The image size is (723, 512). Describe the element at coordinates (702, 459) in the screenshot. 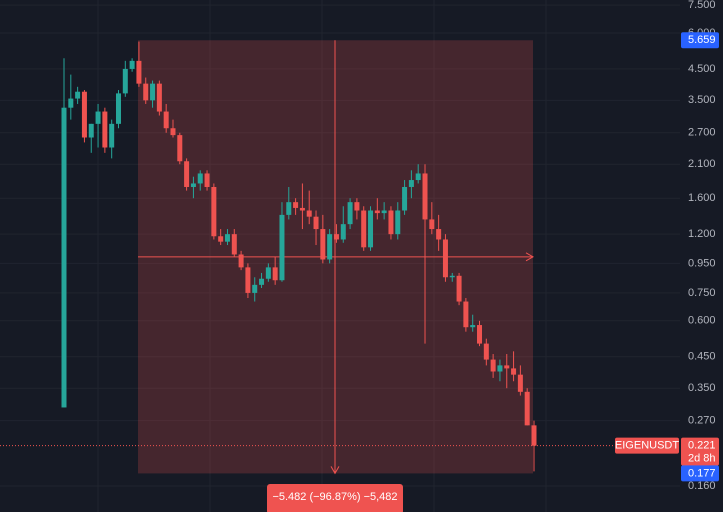

I see `countdown: 2d 8h` at that location.